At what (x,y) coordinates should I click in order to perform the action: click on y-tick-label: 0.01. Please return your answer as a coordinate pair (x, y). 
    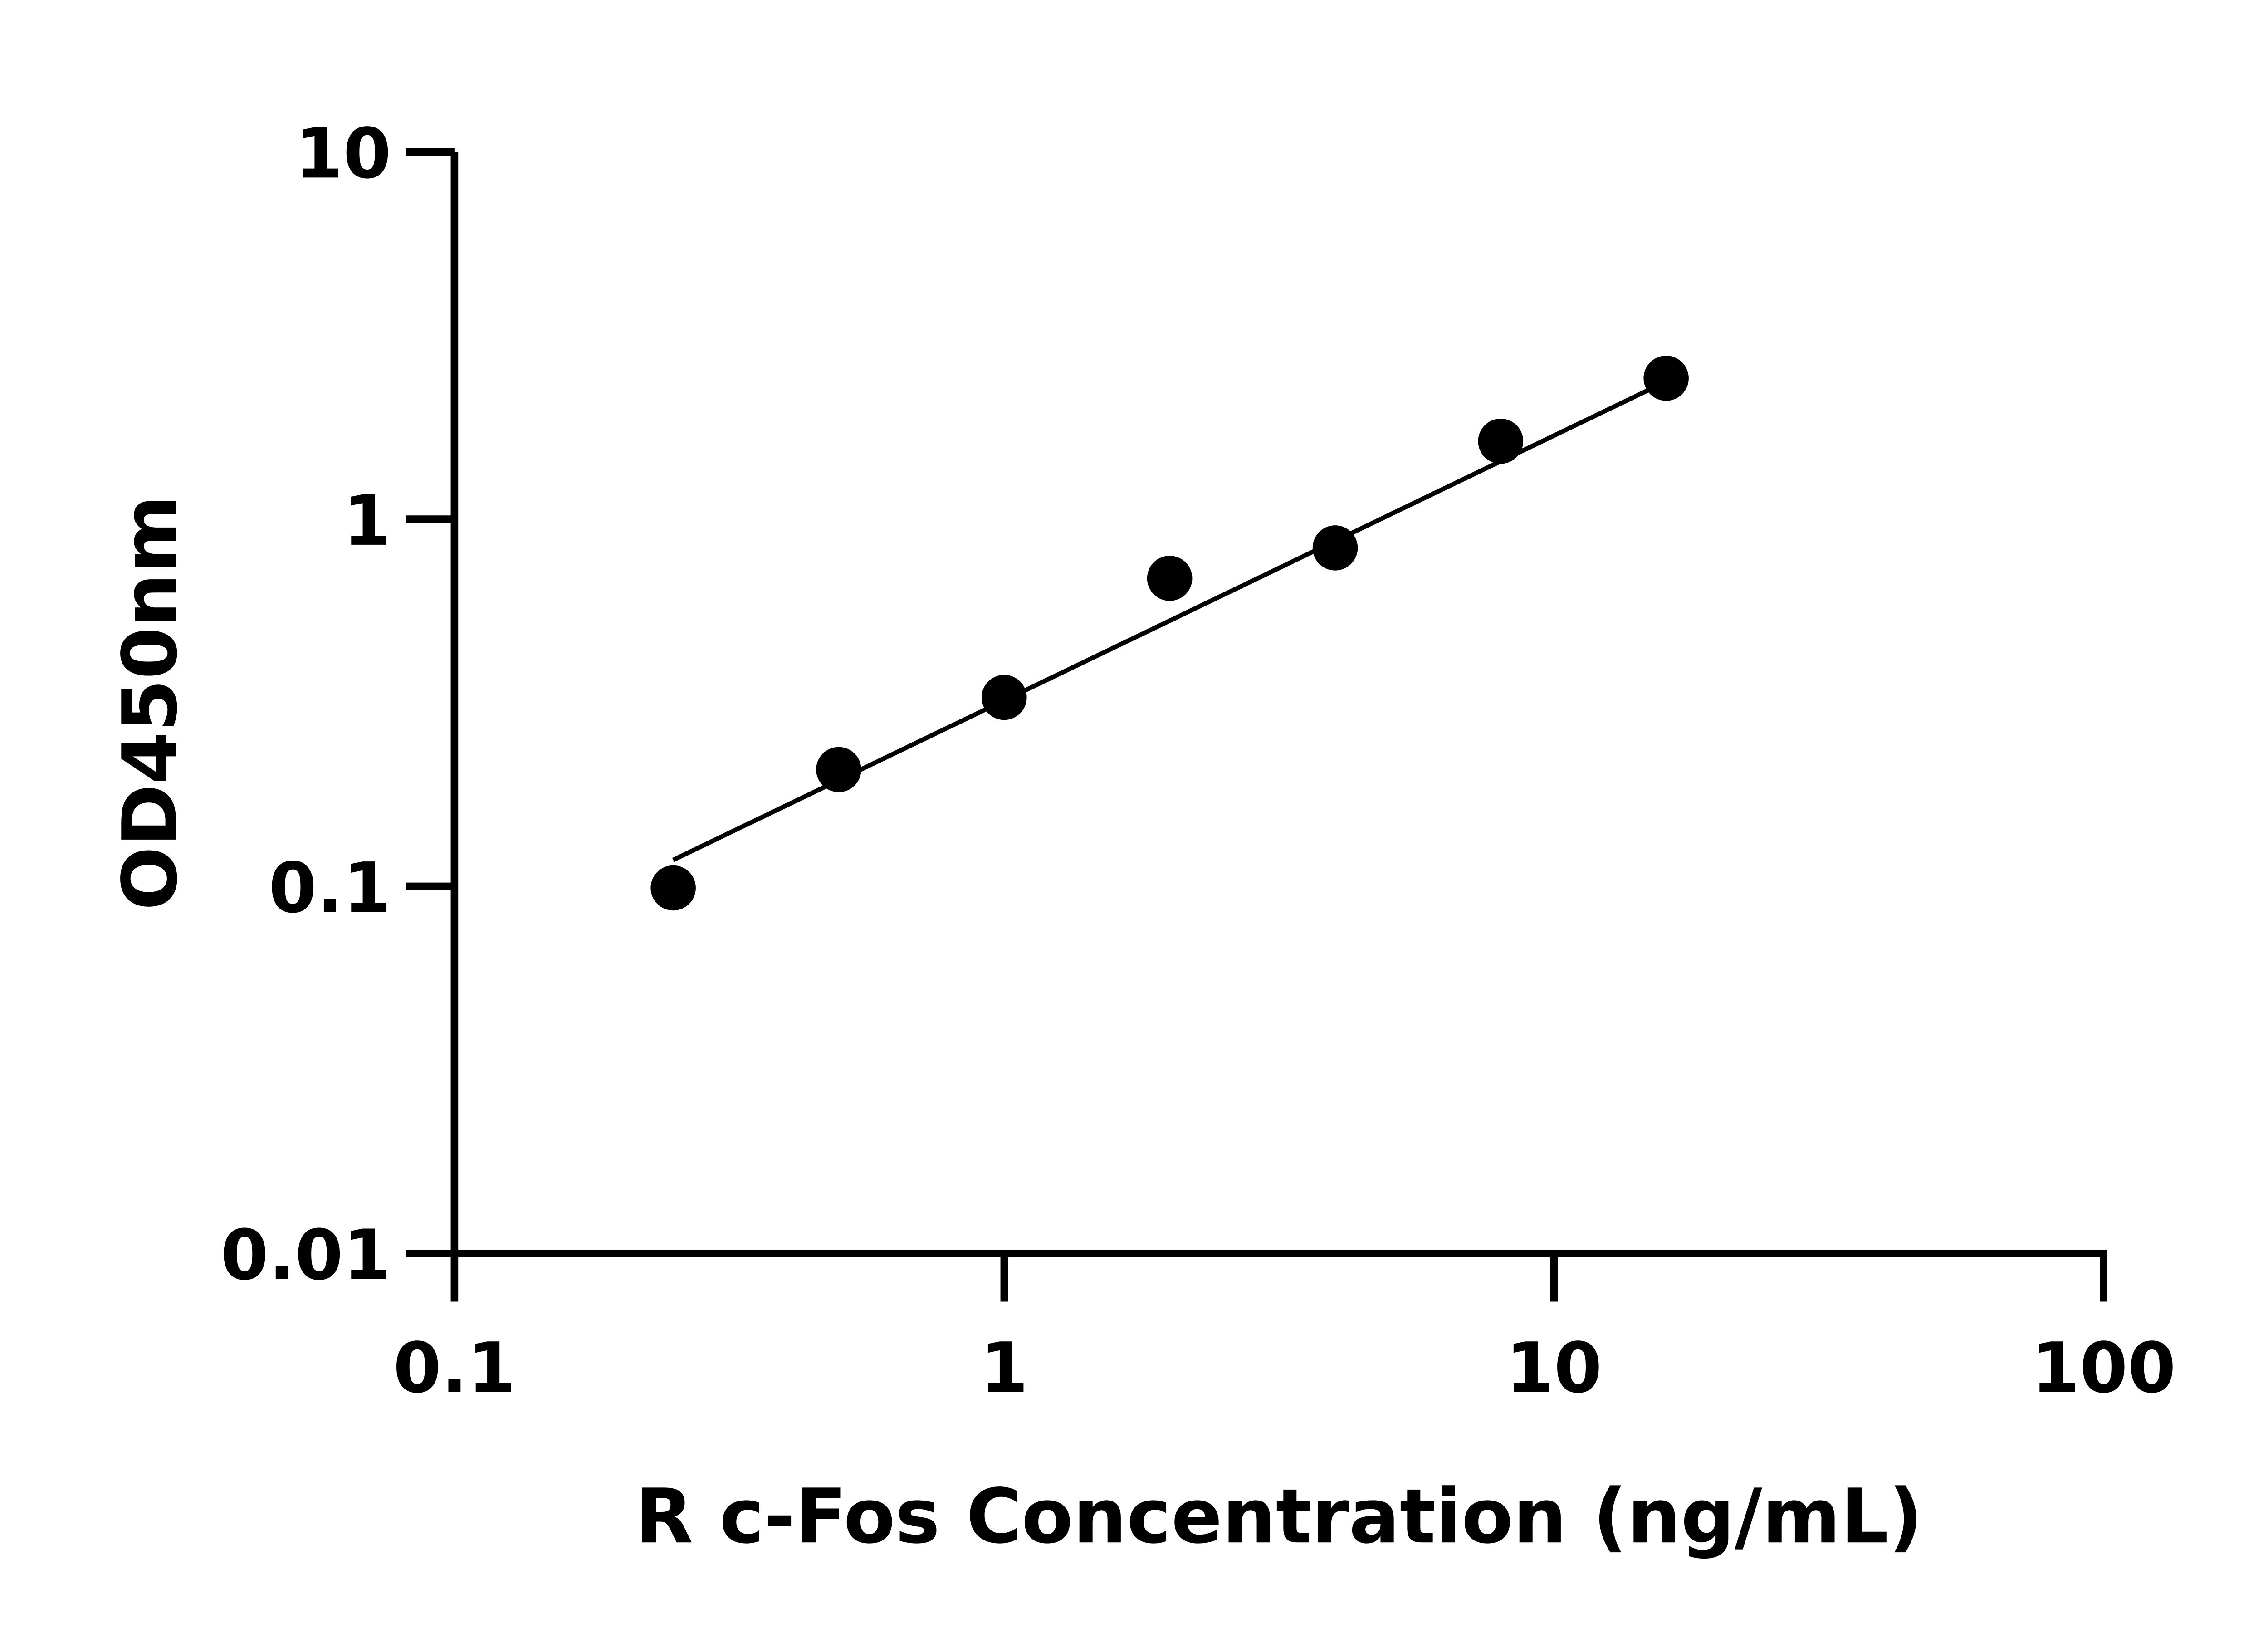
    Looking at the image, I should click on (305, 1255).